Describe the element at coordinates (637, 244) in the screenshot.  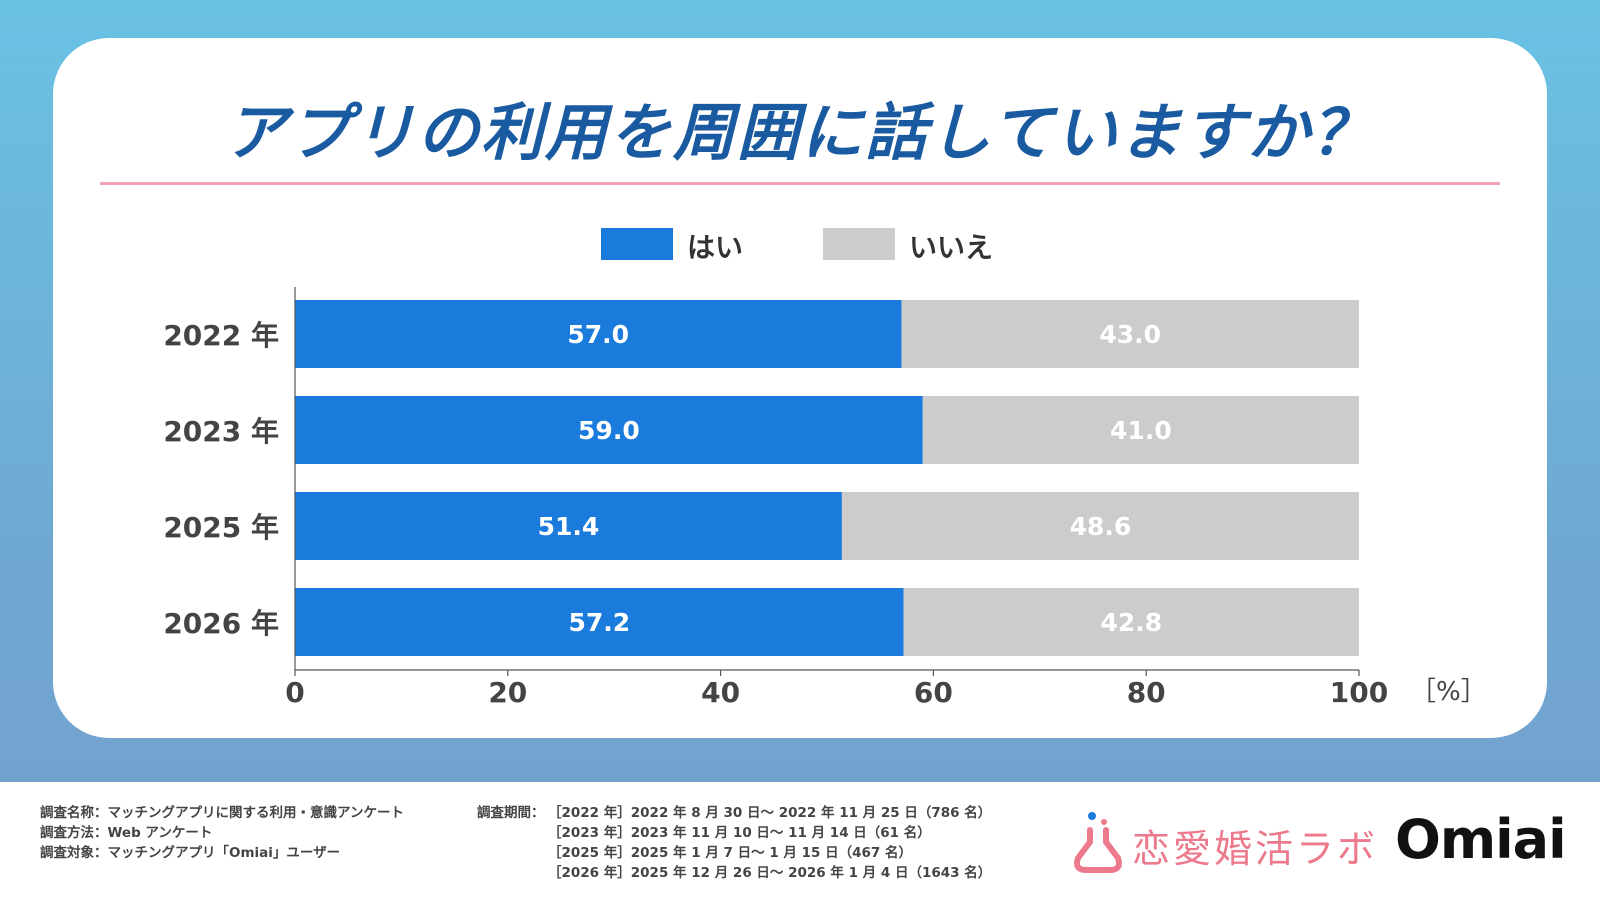
I see `legend-swatch-yes` at that location.